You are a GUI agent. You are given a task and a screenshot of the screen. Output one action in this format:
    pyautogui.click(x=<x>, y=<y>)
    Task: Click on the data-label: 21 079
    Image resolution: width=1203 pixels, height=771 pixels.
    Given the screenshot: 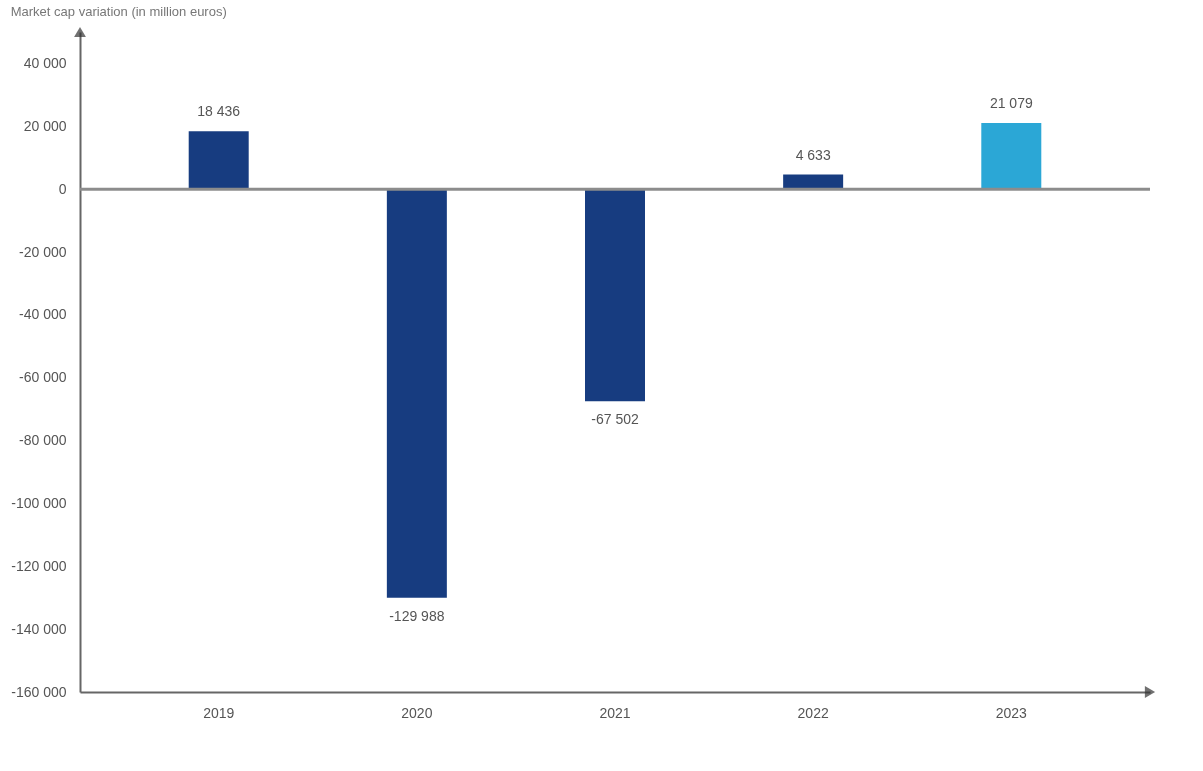 What is the action you would take?
    pyautogui.click(x=1011, y=102)
    